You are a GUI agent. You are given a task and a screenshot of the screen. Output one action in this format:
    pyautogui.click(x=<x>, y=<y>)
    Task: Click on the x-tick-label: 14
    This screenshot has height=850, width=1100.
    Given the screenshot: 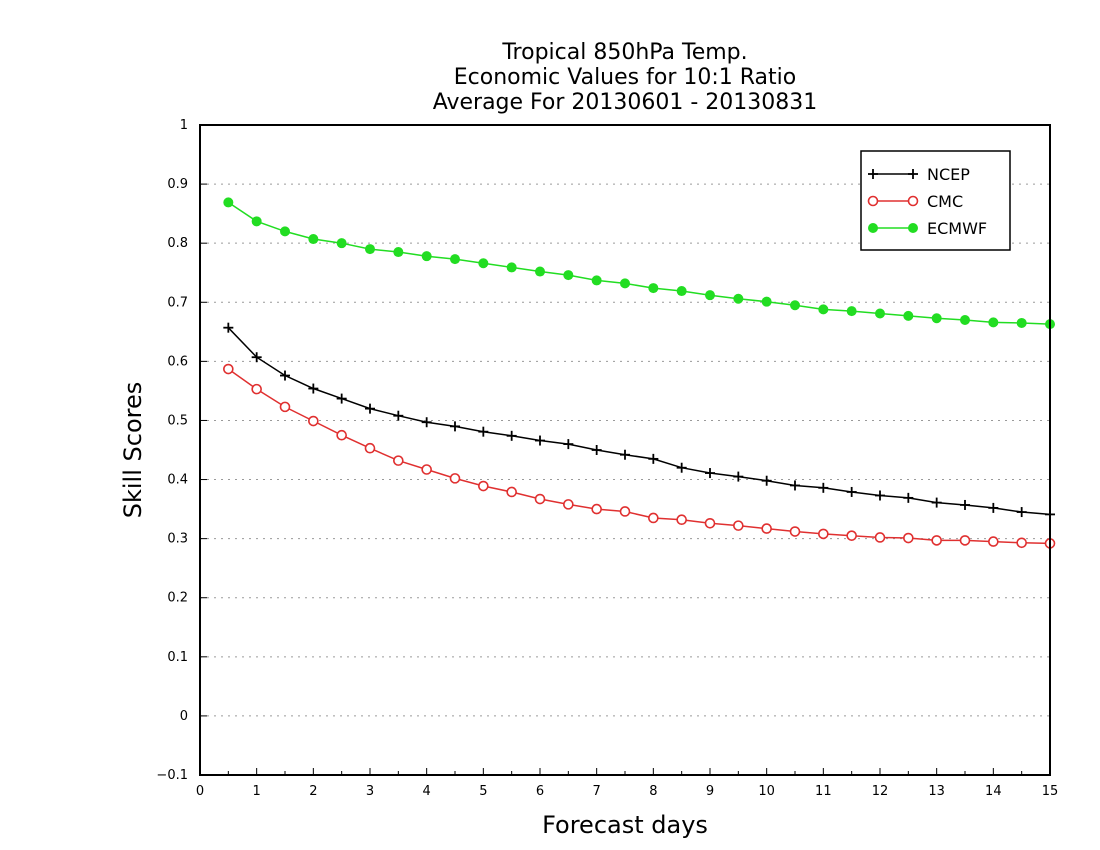 What is the action you would take?
    pyautogui.click(x=993, y=791)
    